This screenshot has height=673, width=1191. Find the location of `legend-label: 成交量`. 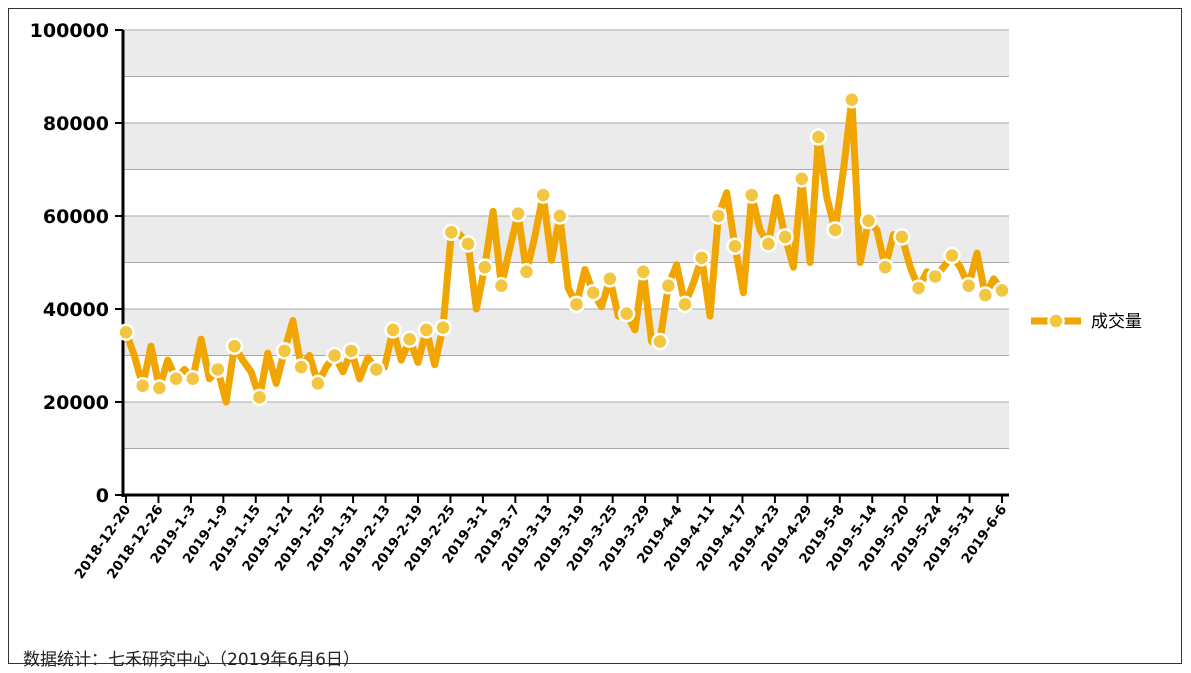

legend-label: 成交量 is located at coordinates (1116, 322).